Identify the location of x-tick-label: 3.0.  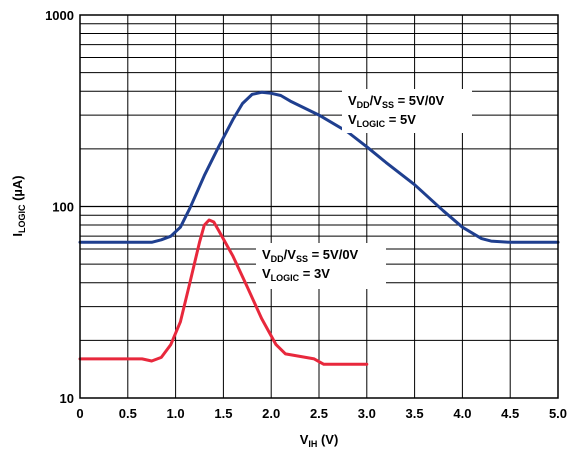
(367, 413).